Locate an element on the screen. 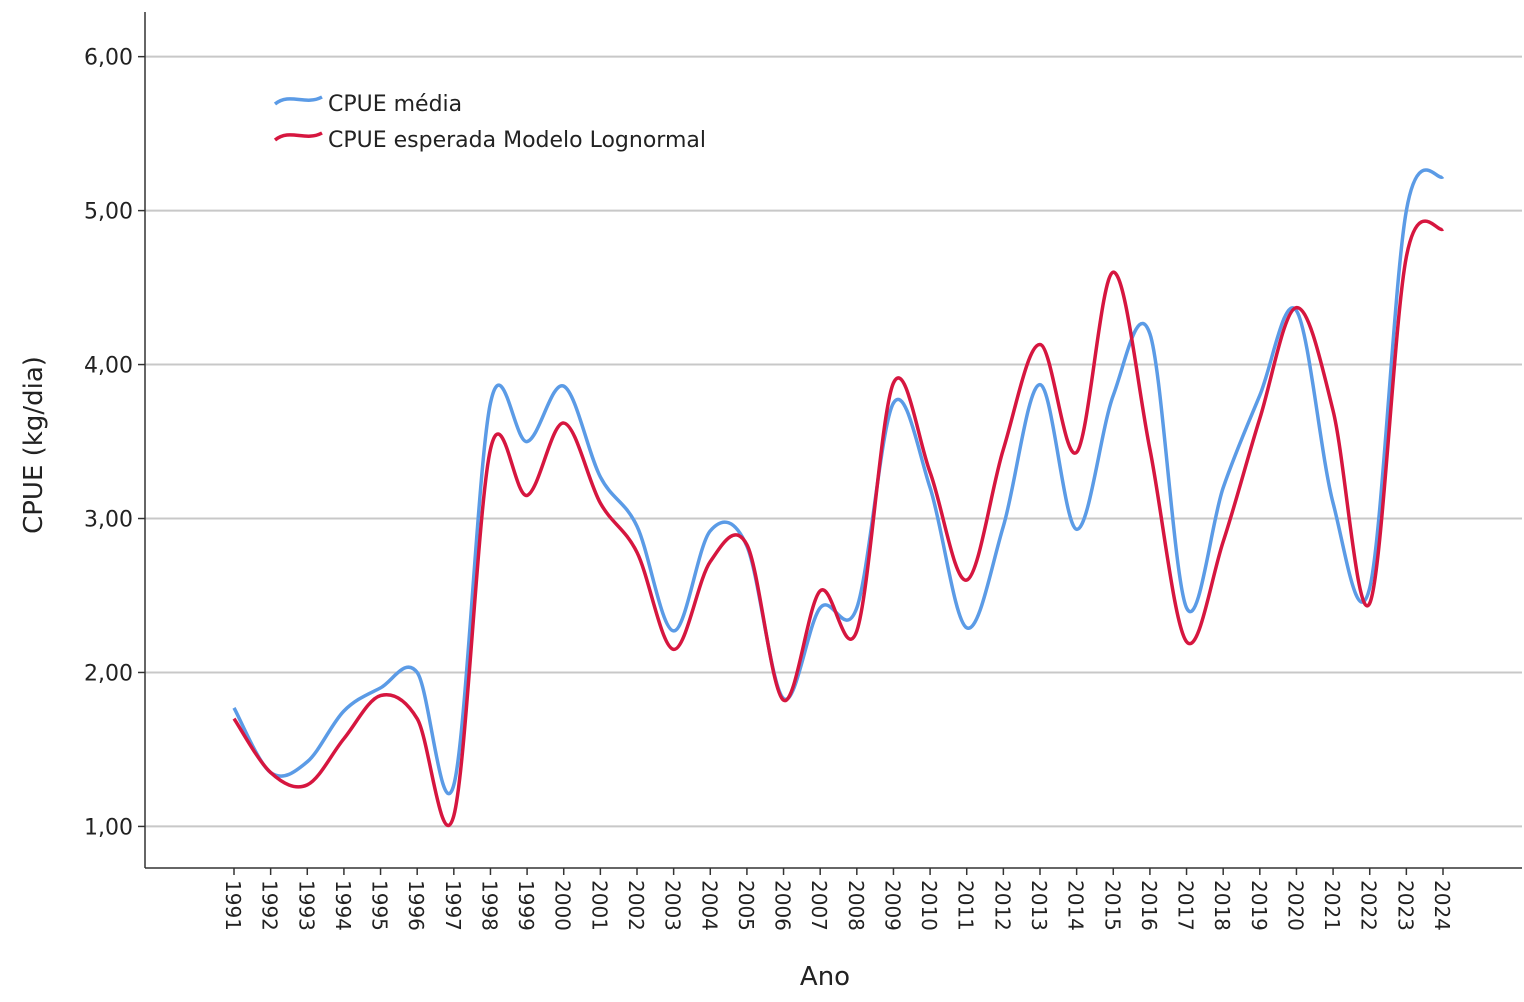  x-tick-label: 2009 is located at coordinates (892, 905).